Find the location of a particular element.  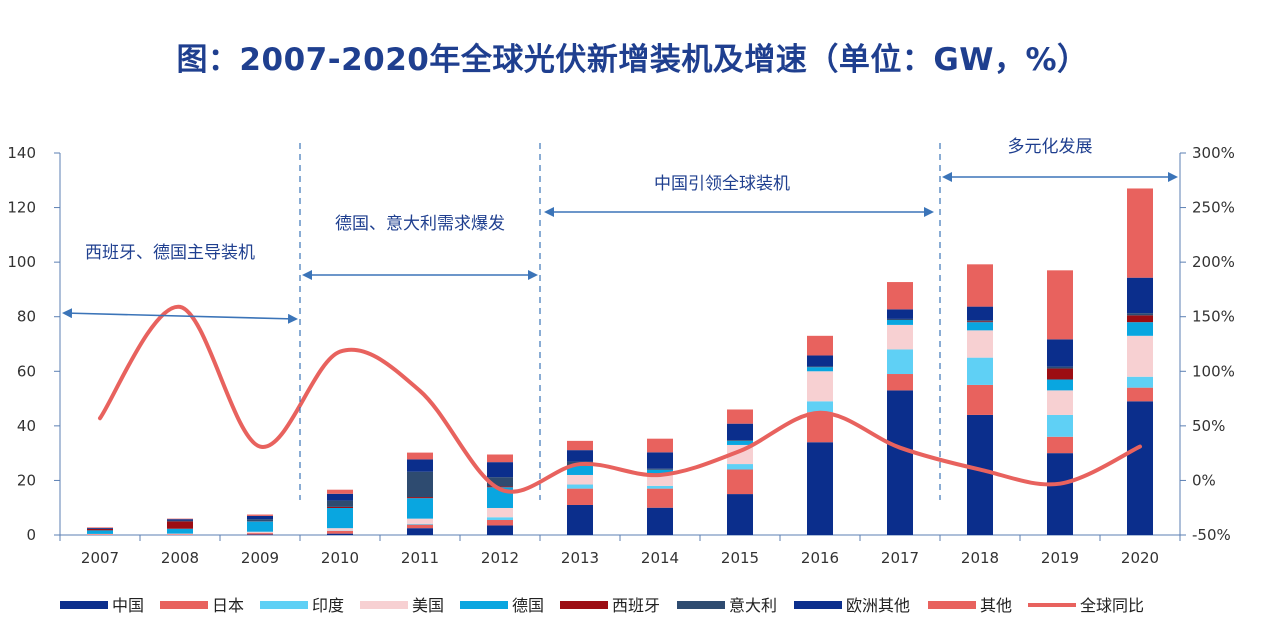

legend-label: 欧洲其他 is located at coordinates (878, 605).